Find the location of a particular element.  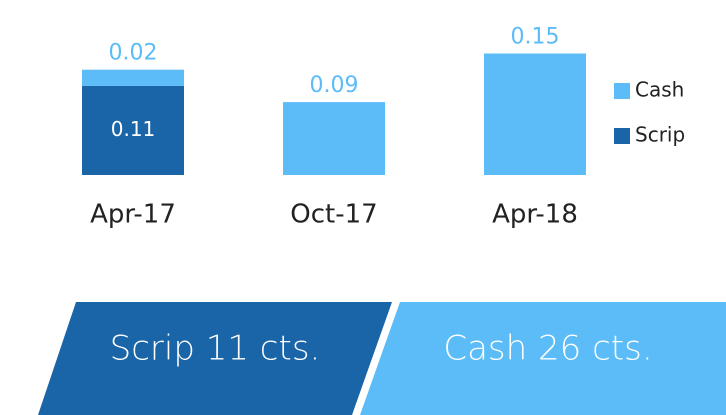

value-label: 0.11 is located at coordinates (133, 129).